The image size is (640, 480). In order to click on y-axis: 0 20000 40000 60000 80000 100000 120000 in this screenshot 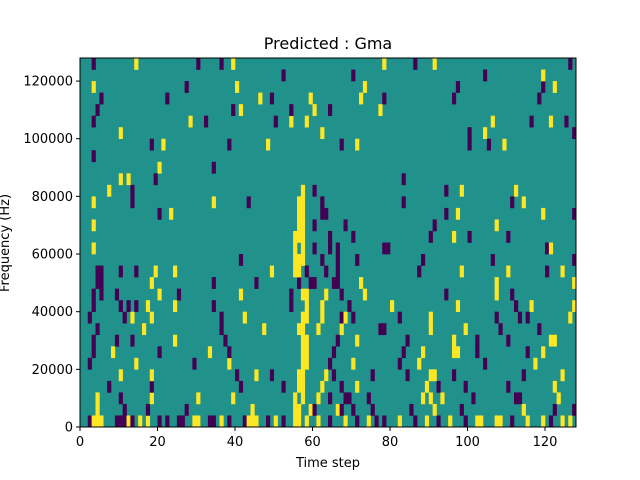, I will do `click(51, 255)`.